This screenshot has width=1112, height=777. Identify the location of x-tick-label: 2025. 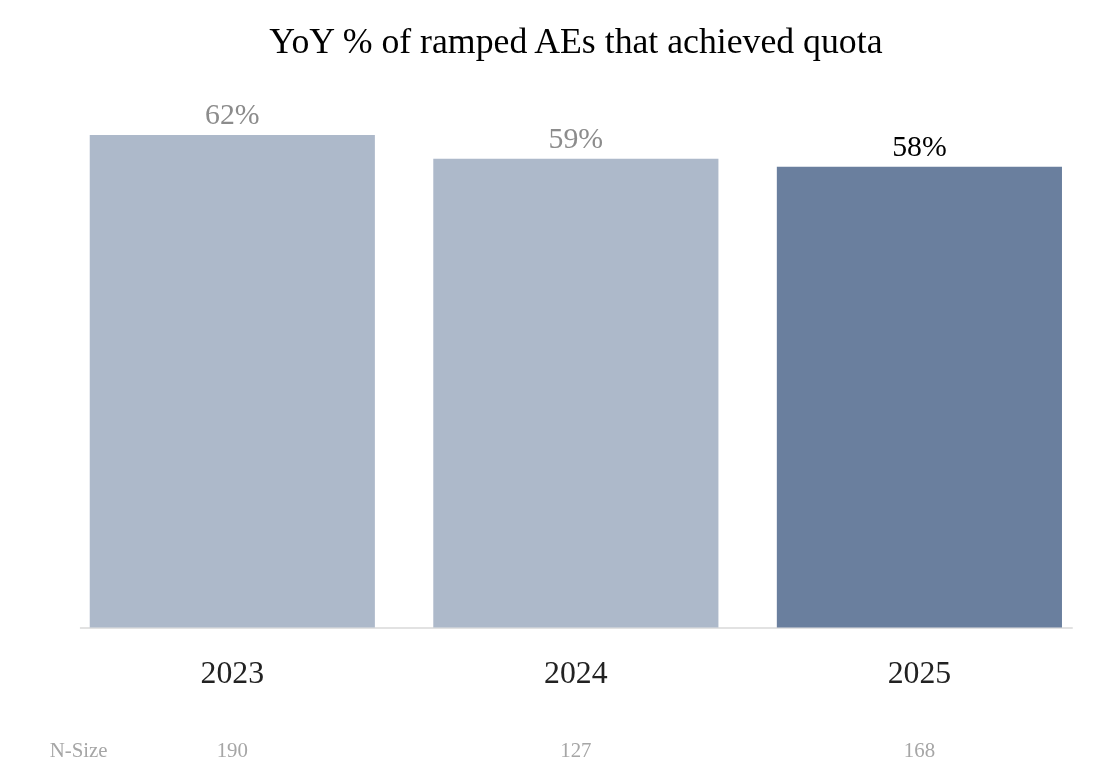
(919, 672).